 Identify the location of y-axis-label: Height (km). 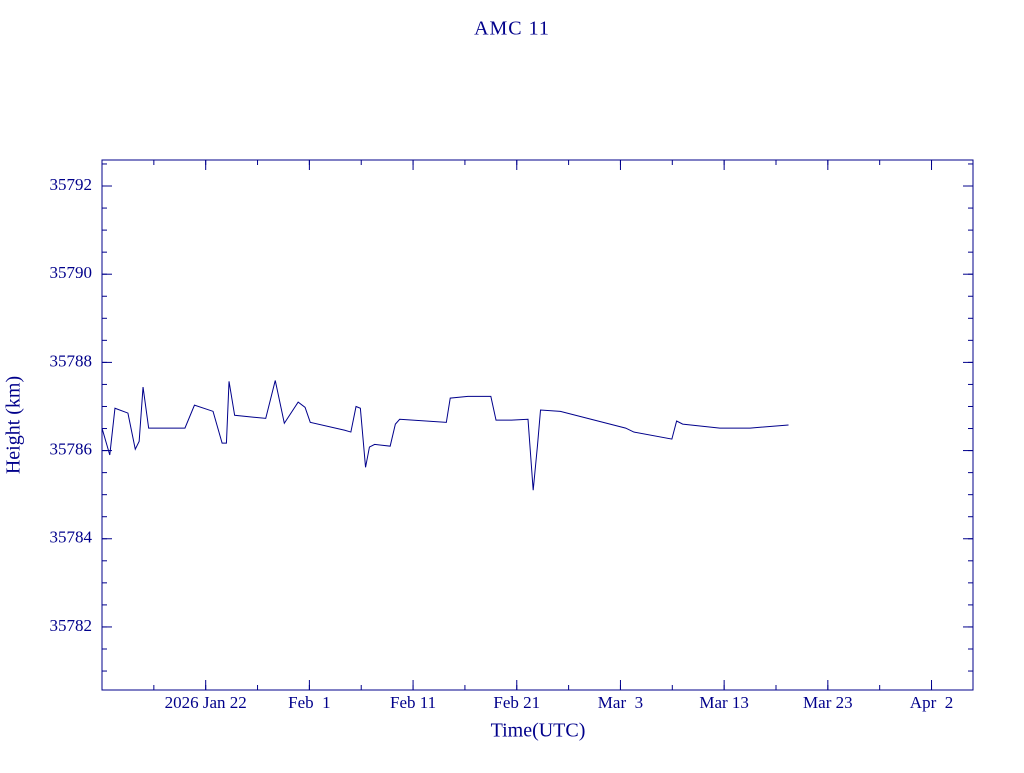
(14, 425).